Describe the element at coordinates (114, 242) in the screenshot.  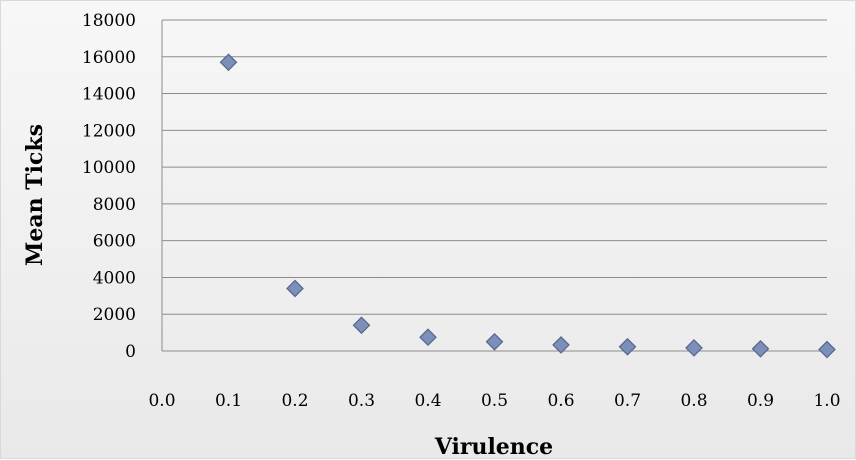
I see `y-tick-label: 6000` at that location.